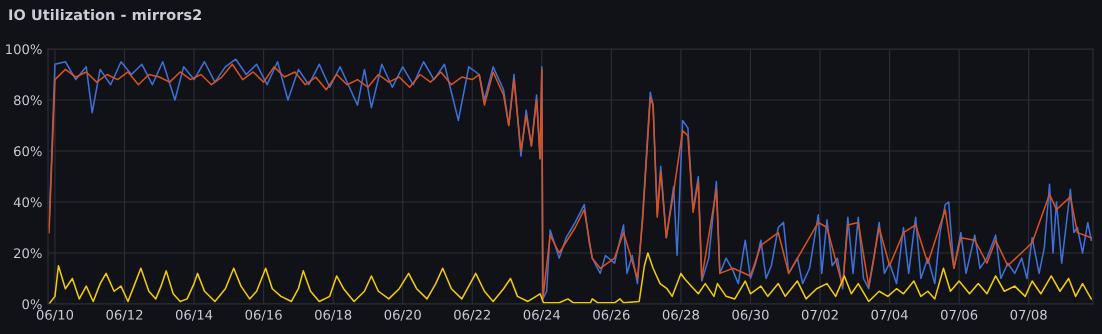 The width and height of the screenshot is (1102, 334). I want to click on chart-title: IO Utilization - mirrors2, so click(105, 14).